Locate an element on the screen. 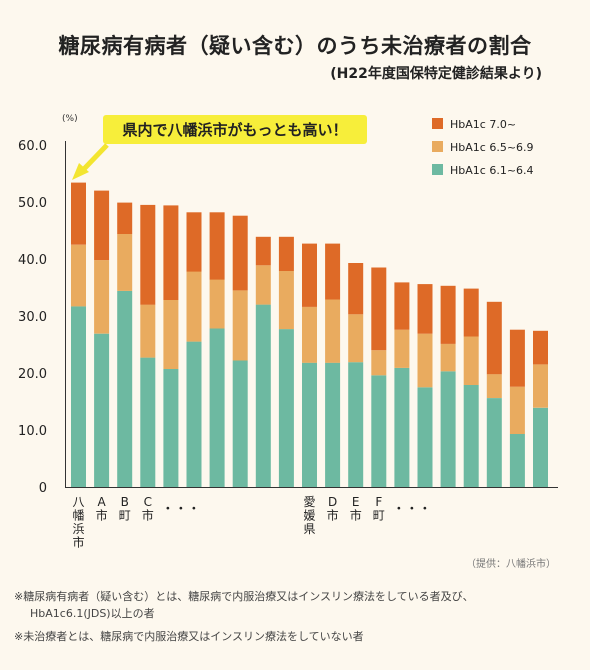 The image size is (590, 670). y-tick-label: 10.0 is located at coordinates (32, 431).